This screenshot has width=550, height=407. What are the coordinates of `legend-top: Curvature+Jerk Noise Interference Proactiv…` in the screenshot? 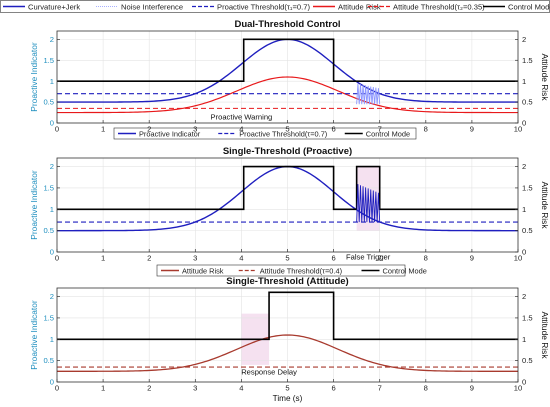 It's located at (275, 6).